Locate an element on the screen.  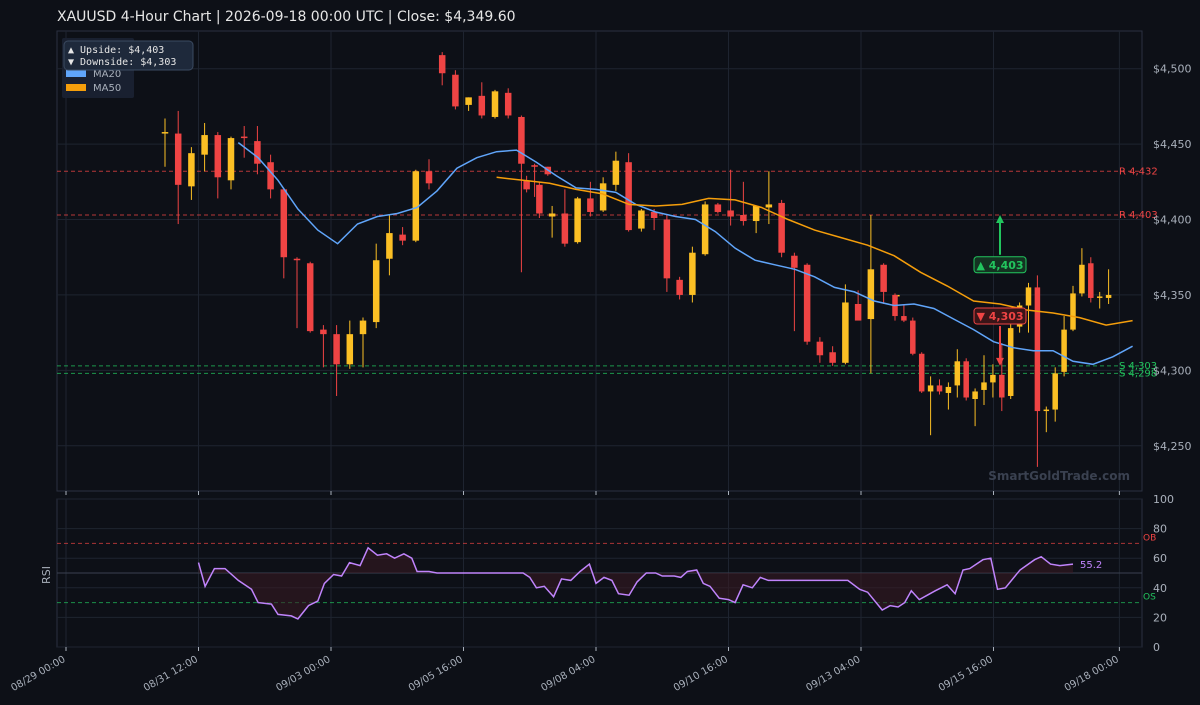
upside-target-label: ▲ 4,403 is located at coordinates (999, 265).